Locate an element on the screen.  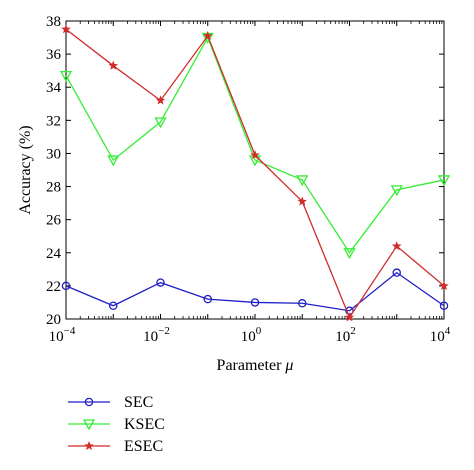
x-tick-label: 10⁻⁴ is located at coordinates (62, 335).